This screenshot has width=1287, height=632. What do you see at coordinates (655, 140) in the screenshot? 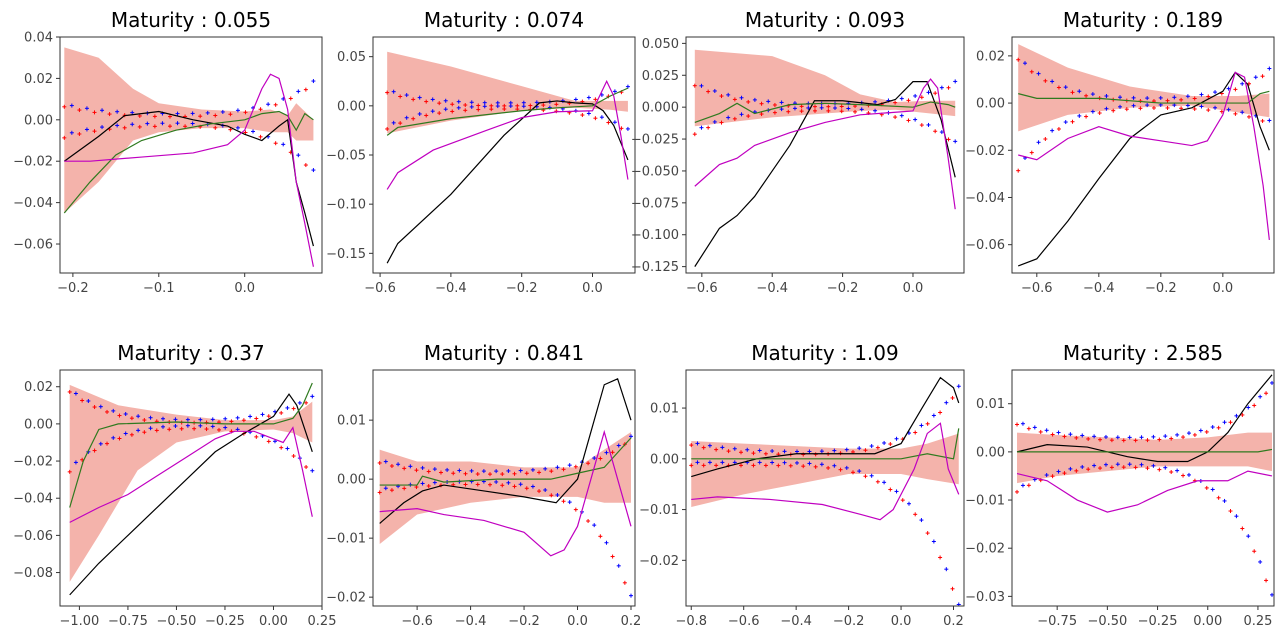
I see `y-tick-label: −0.025` at bounding box center [655, 140].